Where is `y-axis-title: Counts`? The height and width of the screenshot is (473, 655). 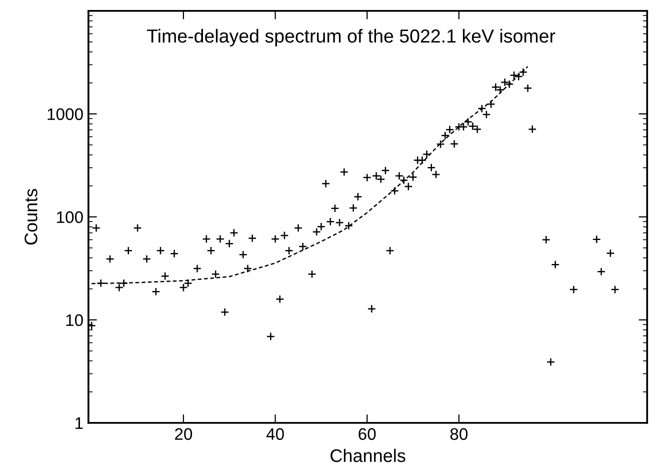
y-axis-title: Counts is located at coordinates (31, 216).